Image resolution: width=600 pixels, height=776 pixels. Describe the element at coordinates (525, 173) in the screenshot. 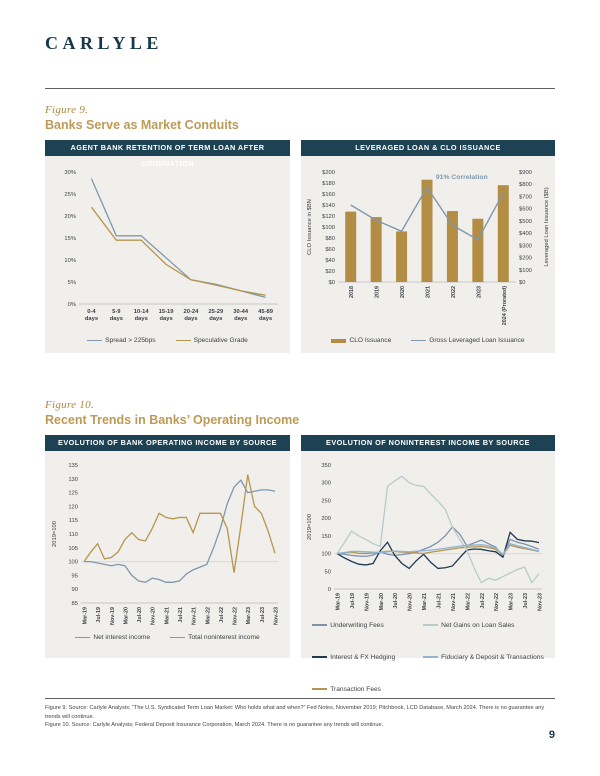

I see `right-y-tick-label: $900` at that location.